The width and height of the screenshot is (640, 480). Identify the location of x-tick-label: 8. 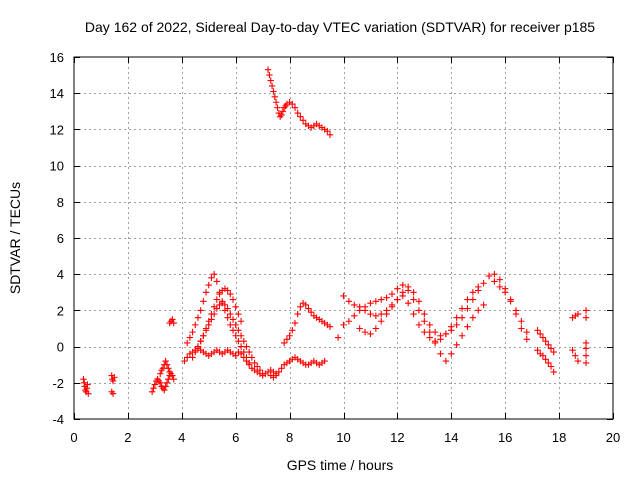
(289, 437).